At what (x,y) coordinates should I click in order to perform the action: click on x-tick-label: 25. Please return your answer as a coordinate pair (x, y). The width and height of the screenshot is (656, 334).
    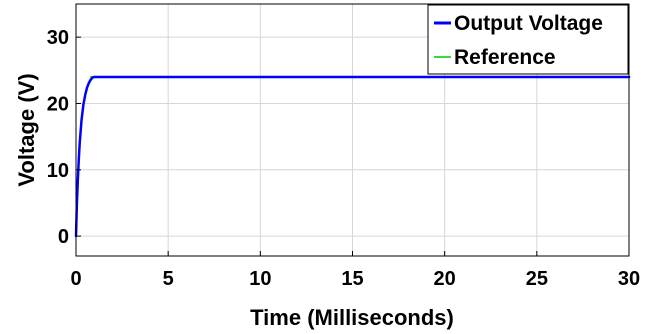
    Looking at the image, I should click on (537, 279).